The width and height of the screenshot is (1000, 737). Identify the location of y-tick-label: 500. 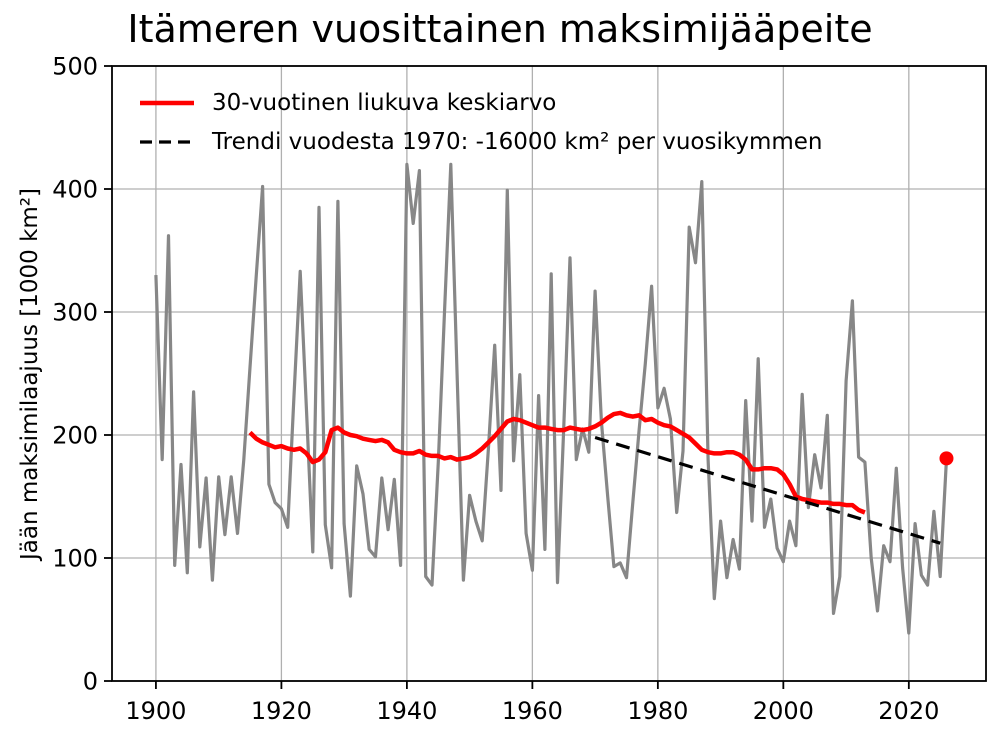
(75, 67).